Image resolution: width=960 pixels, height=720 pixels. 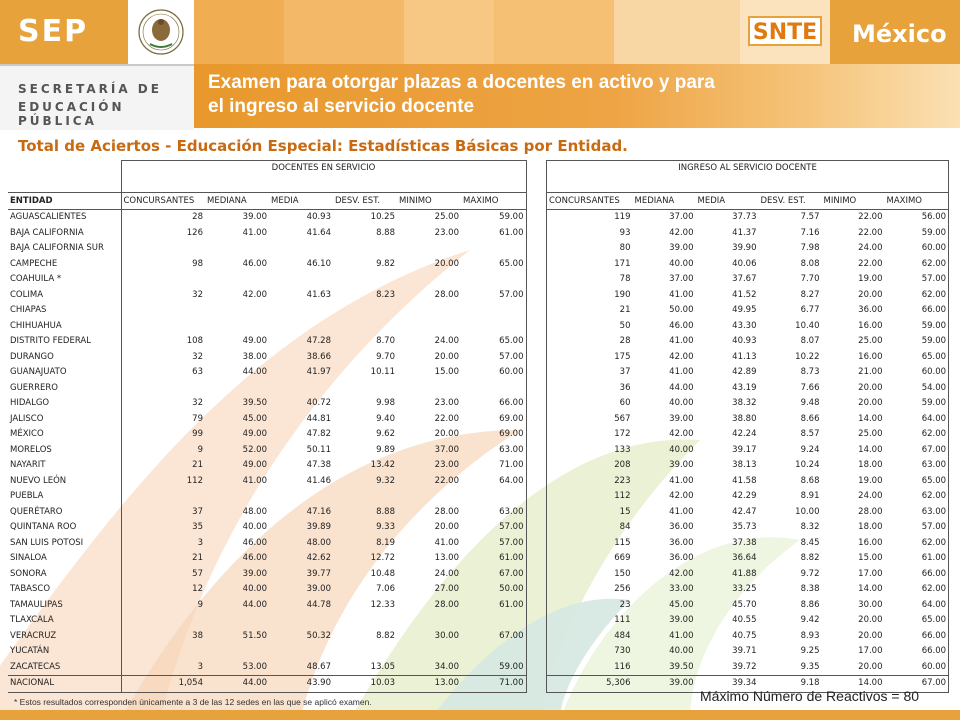 What do you see at coordinates (917, 373) in the screenshot?
I see `value-cell: 60.00` at bounding box center [917, 373].